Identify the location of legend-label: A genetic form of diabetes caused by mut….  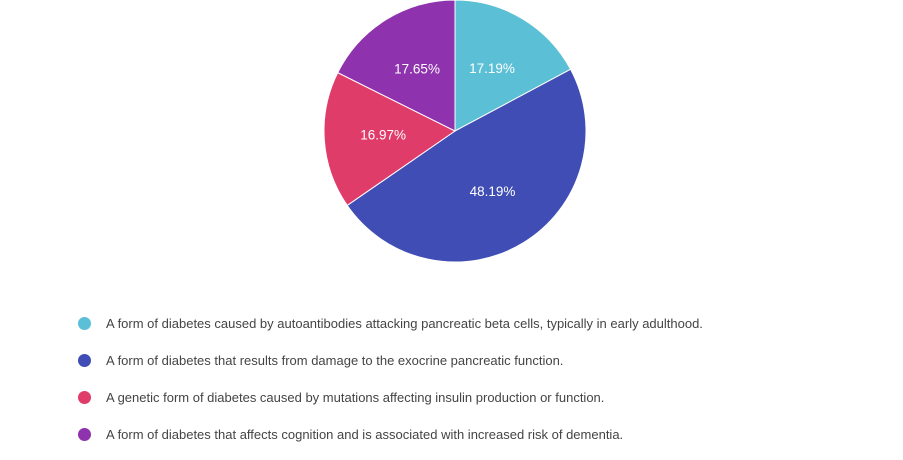
(355, 397).